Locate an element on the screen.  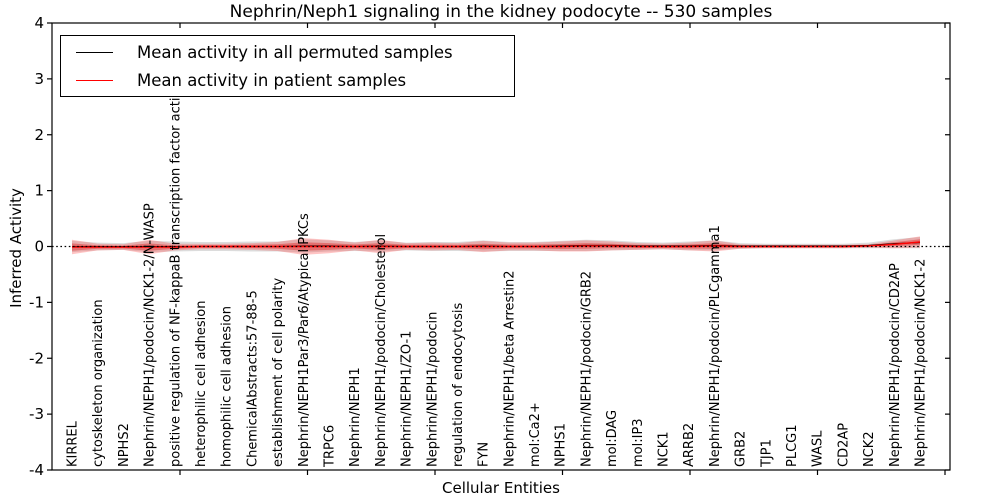
patient-samples-range-inner-band is located at coordinates (496, 245).